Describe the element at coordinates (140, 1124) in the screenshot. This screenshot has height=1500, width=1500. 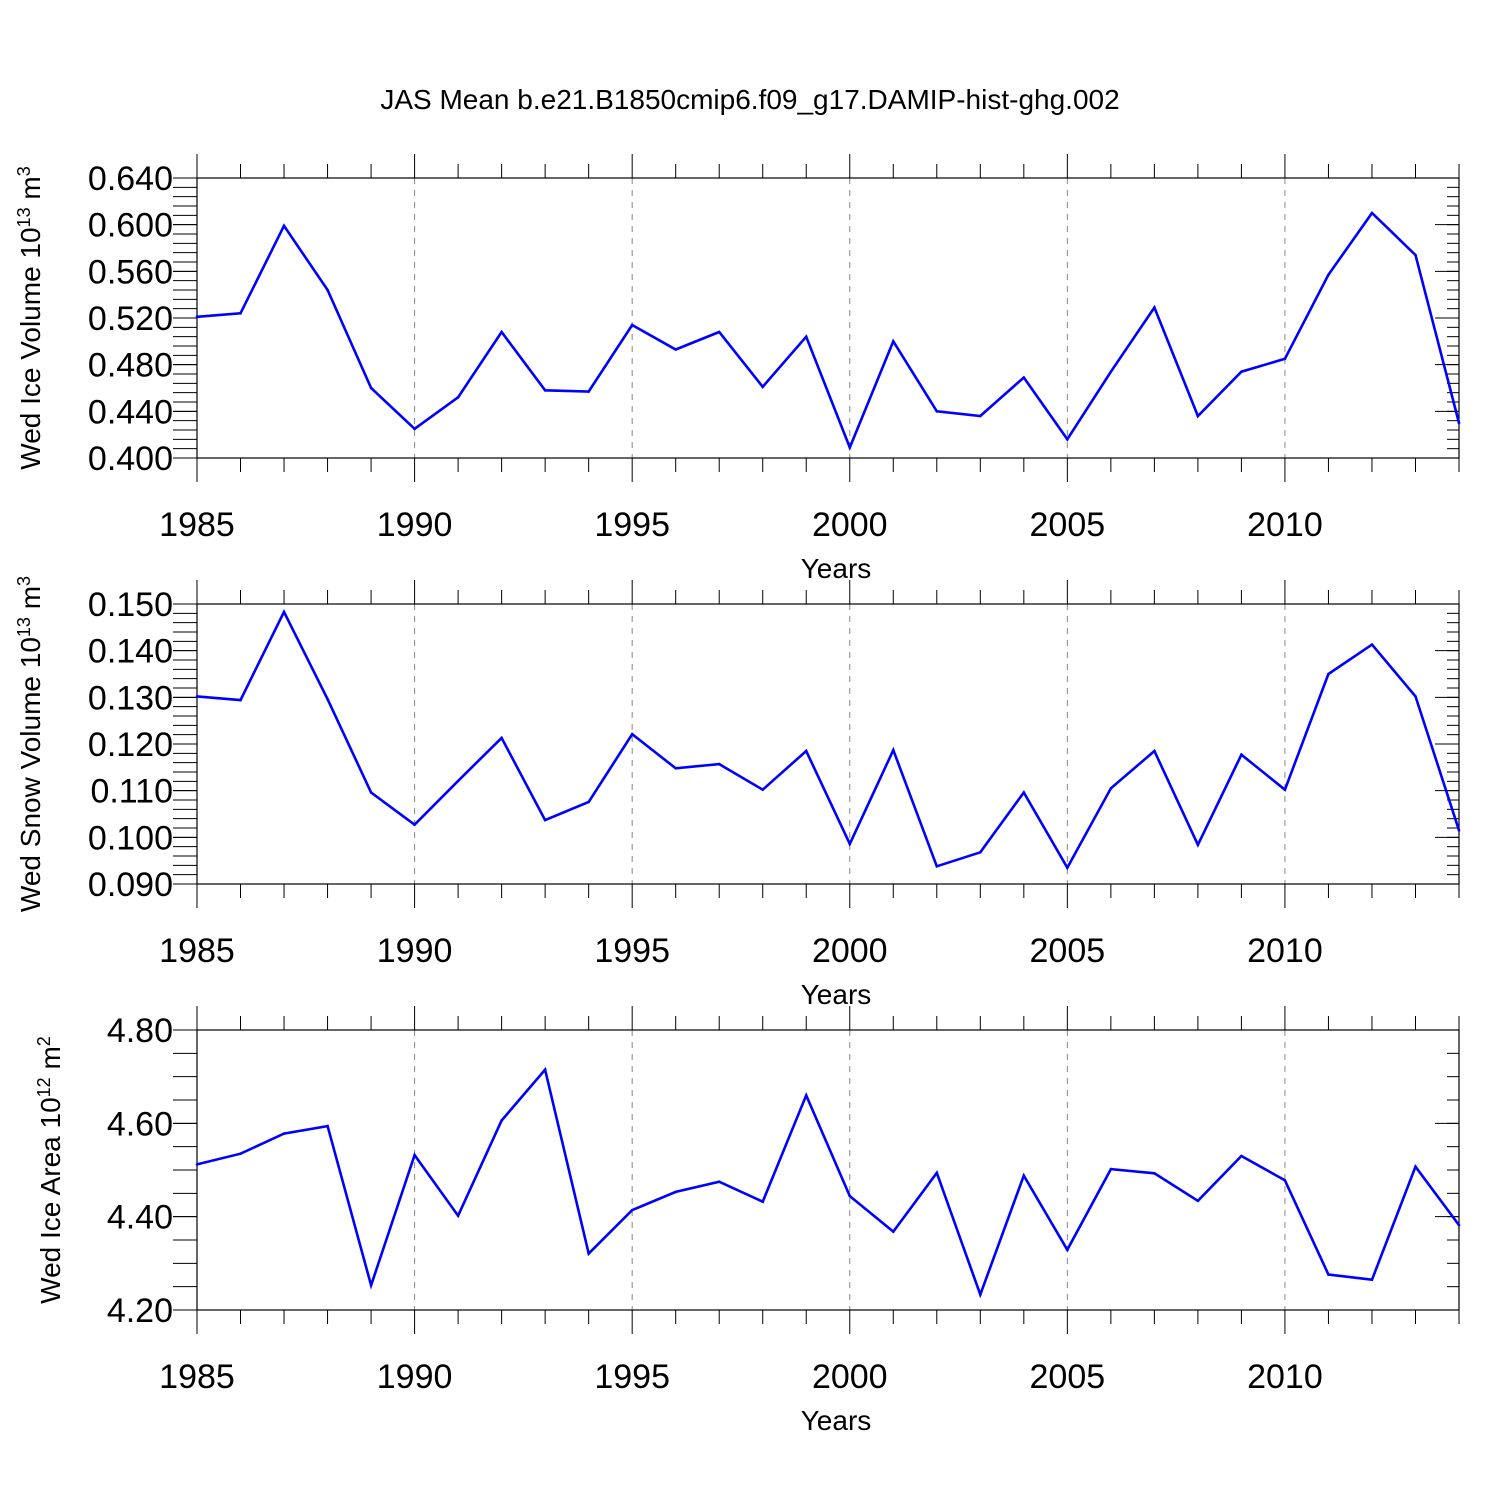
I see `y-tick-label: 4.60` at that location.